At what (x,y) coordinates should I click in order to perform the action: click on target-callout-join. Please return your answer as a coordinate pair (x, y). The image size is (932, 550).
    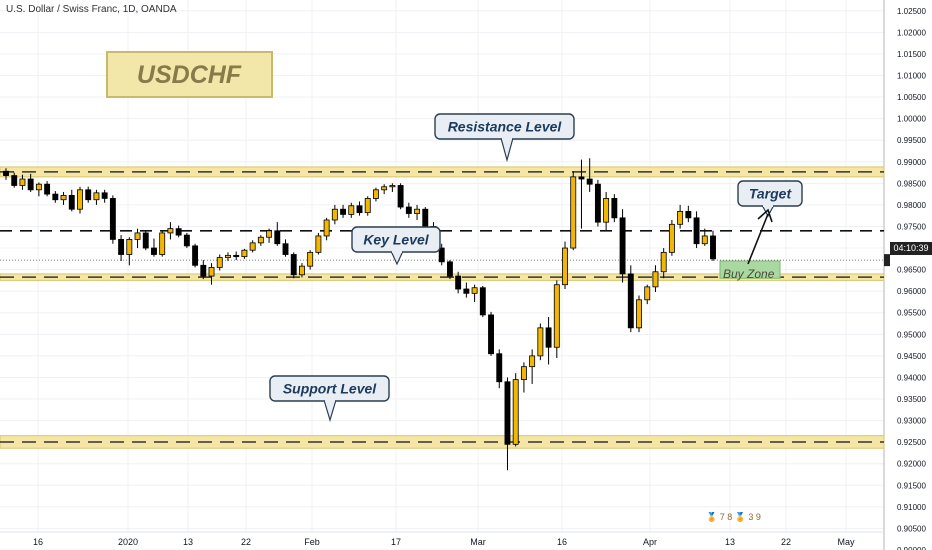
    Looking at the image, I should click on (768, 205).